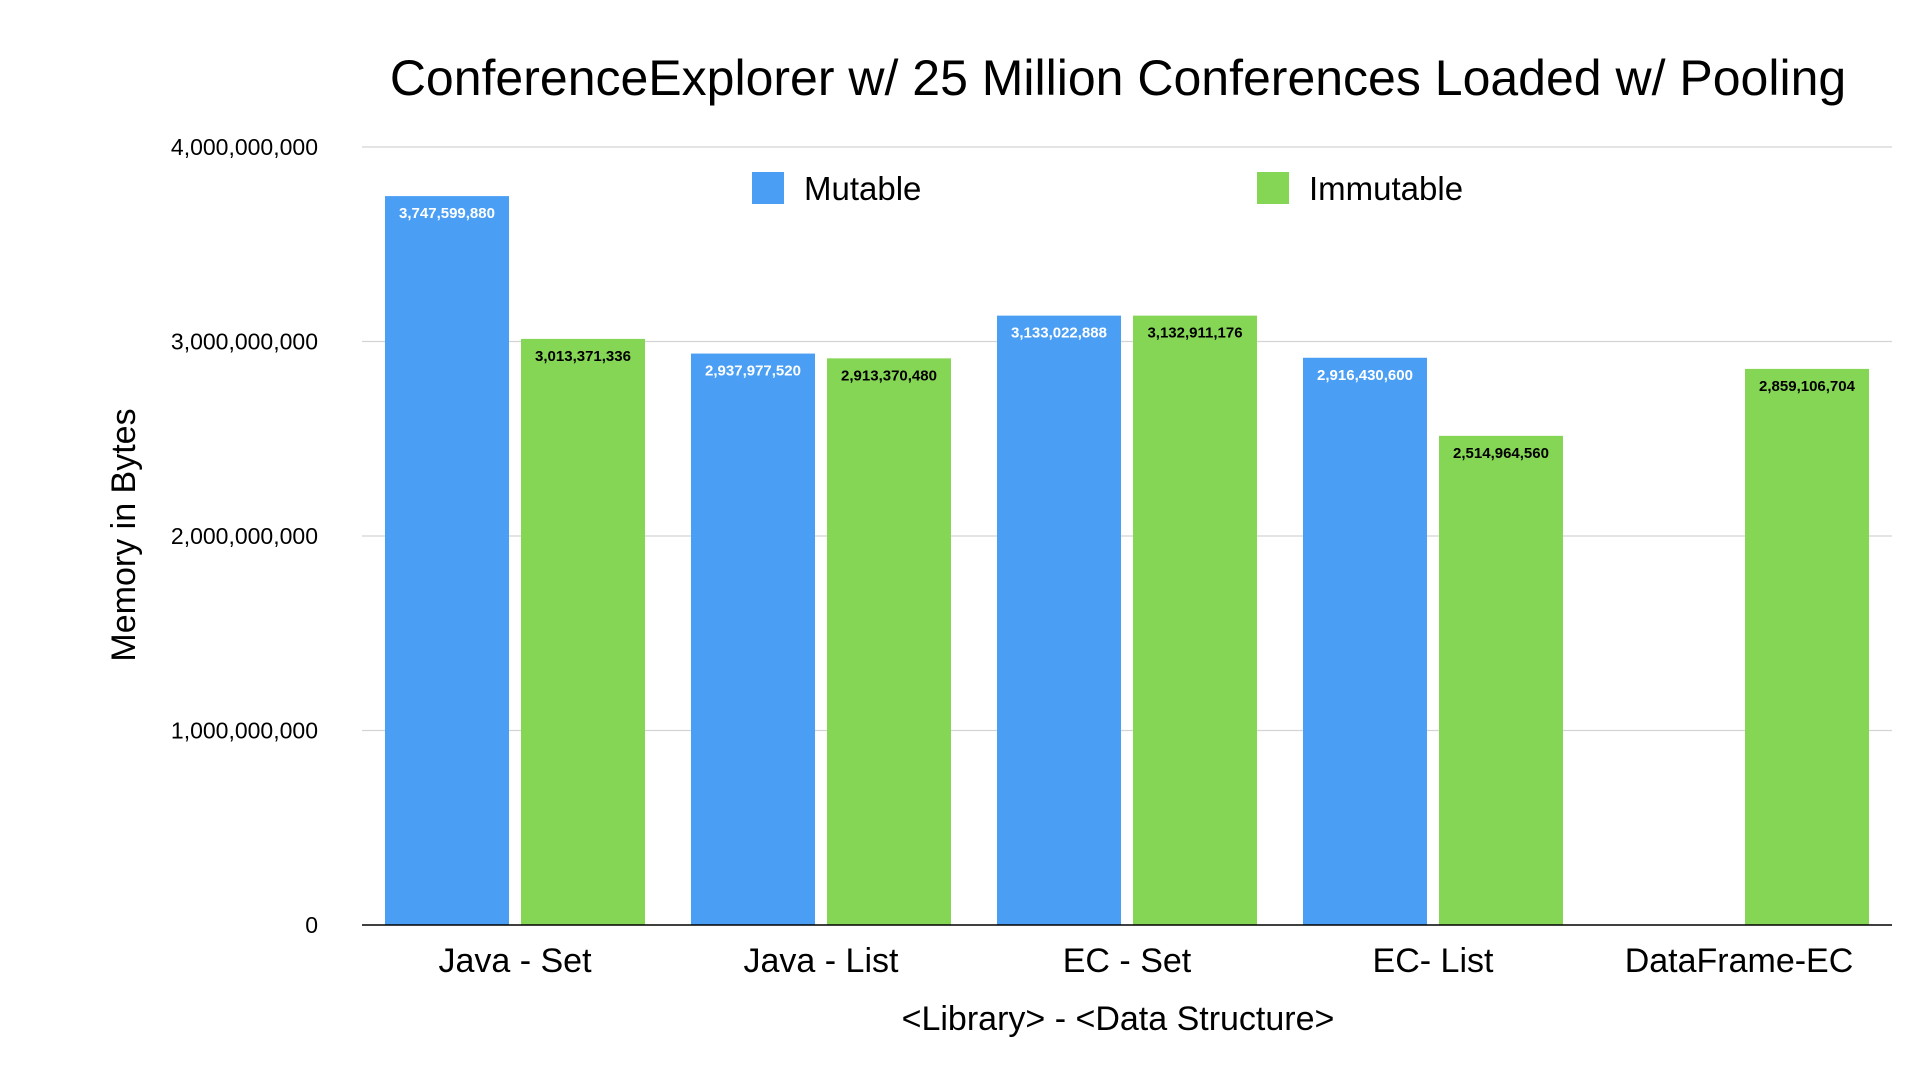 Image resolution: width=1920 pixels, height=1080 pixels. Describe the element at coordinates (768, 188) in the screenshot. I see `legend-swatch-mutable` at that location.